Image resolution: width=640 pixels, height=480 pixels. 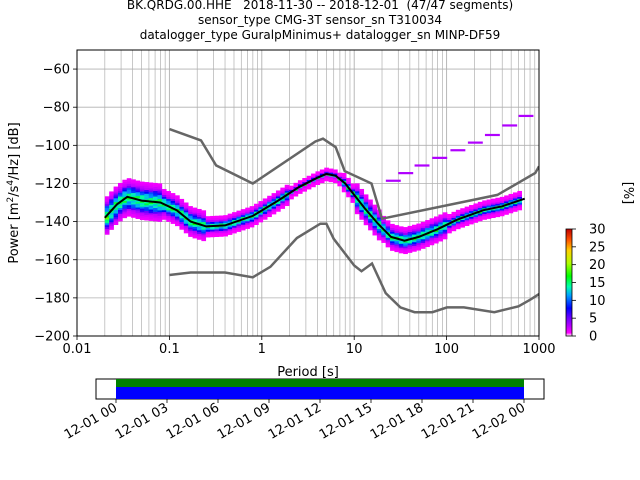 What do you see at coordinates (597, 301) in the screenshot?
I see `colorbar-tick-label: 10` at bounding box center [597, 301].